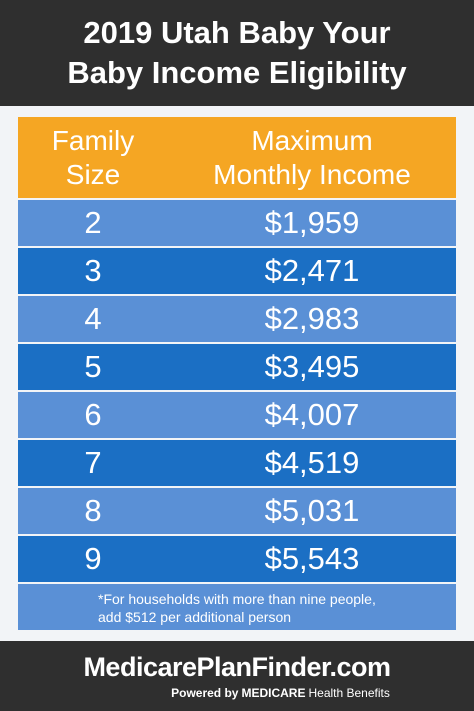 The width and height of the screenshot is (474, 711). Describe the element at coordinates (93, 462) in the screenshot. I see `table-cell: 7` at that location.